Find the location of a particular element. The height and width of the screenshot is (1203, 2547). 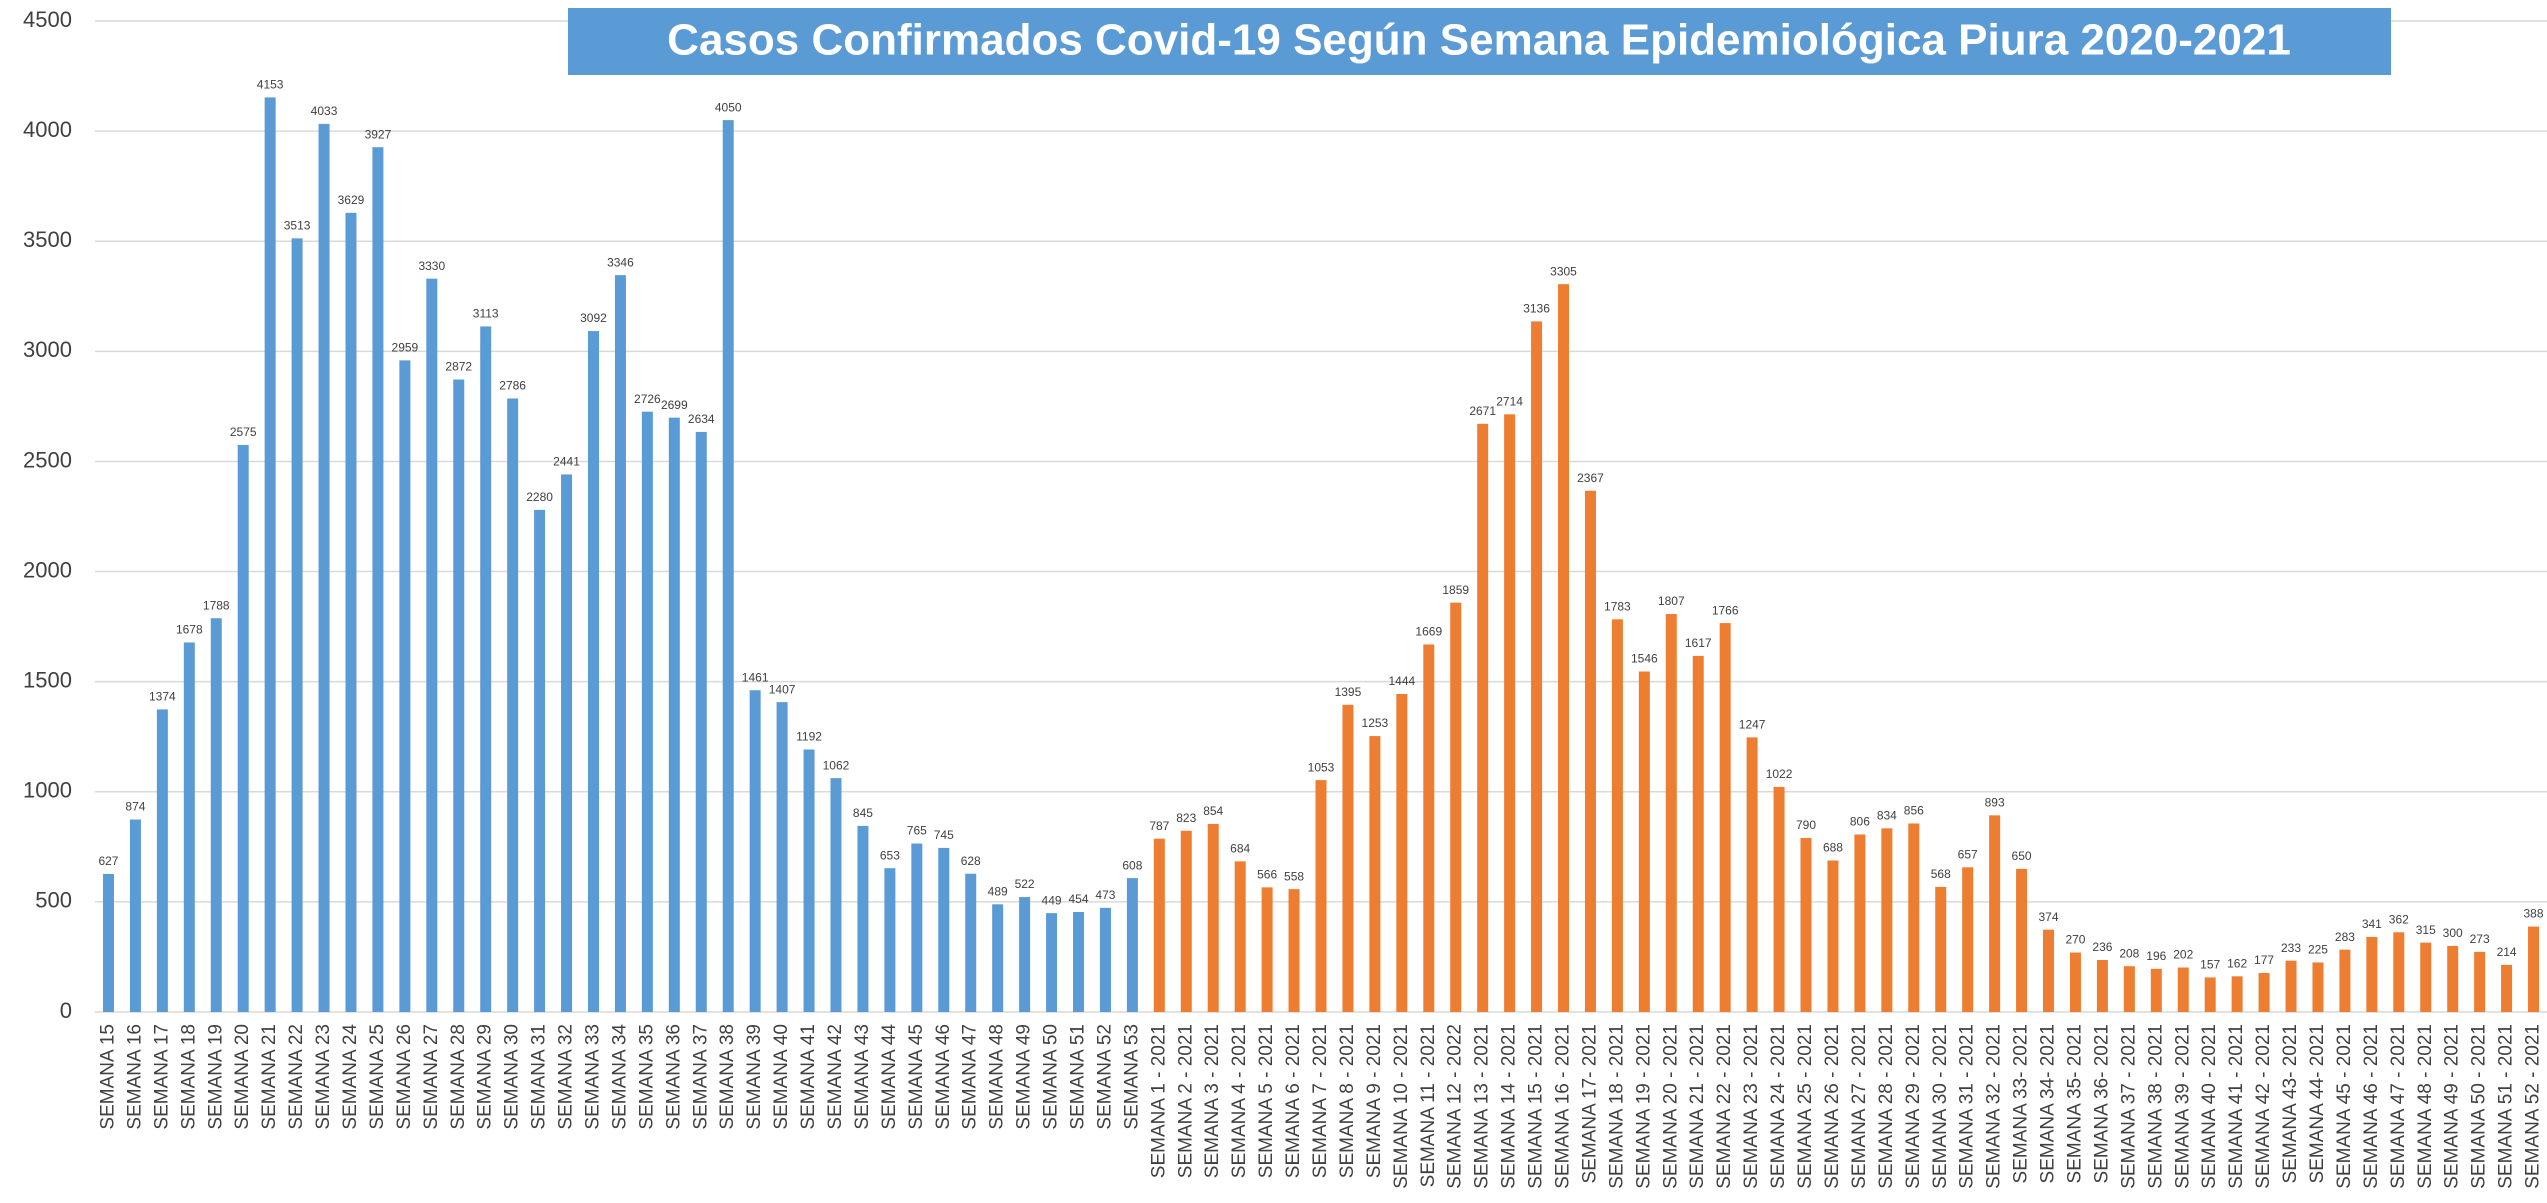

x-tick-label: SEMANA 22 - 2021 is located at coordinates (1724, 1106).